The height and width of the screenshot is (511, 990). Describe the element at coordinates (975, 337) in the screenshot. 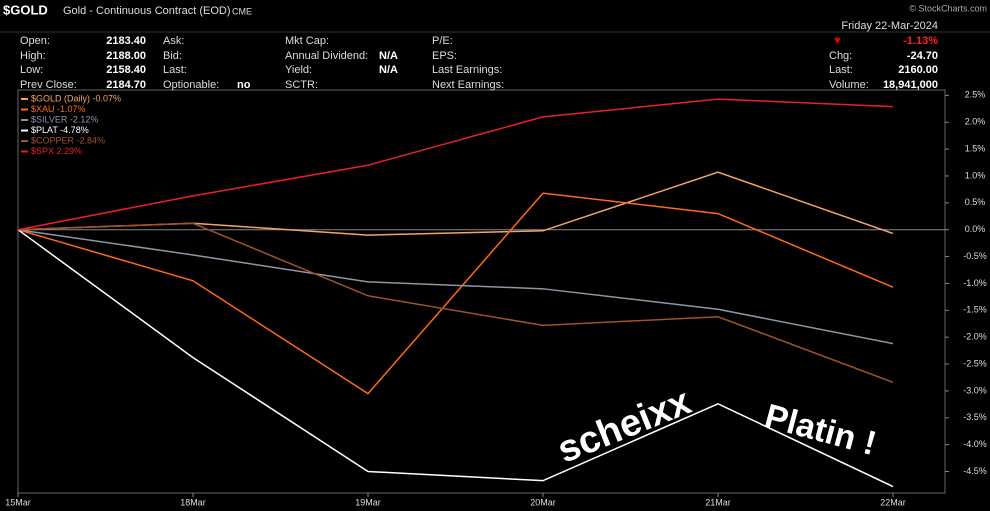

I see `y-tick-label: -2.0%` at that location.